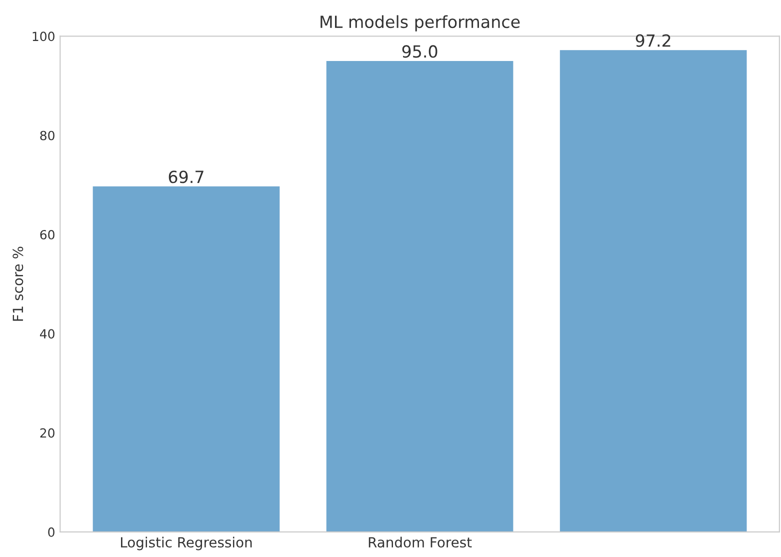 This screenshot has height=557, width=781. Describe the element at coordinates (47, 334) in the screenshot. I see `y-tick-label: 40` at that location.